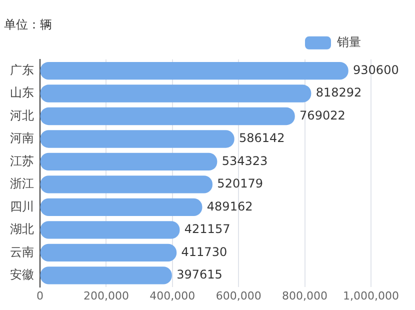  Describe the element at coordinates (40, 295) in the screenshot. I see `x-tick-label: 0` at that location.